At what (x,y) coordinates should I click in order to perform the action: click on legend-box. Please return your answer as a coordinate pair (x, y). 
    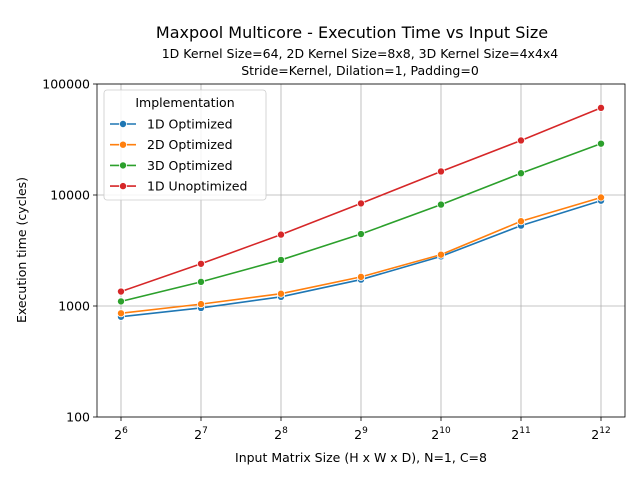
    Looking at the image, I should click on (185, 145).